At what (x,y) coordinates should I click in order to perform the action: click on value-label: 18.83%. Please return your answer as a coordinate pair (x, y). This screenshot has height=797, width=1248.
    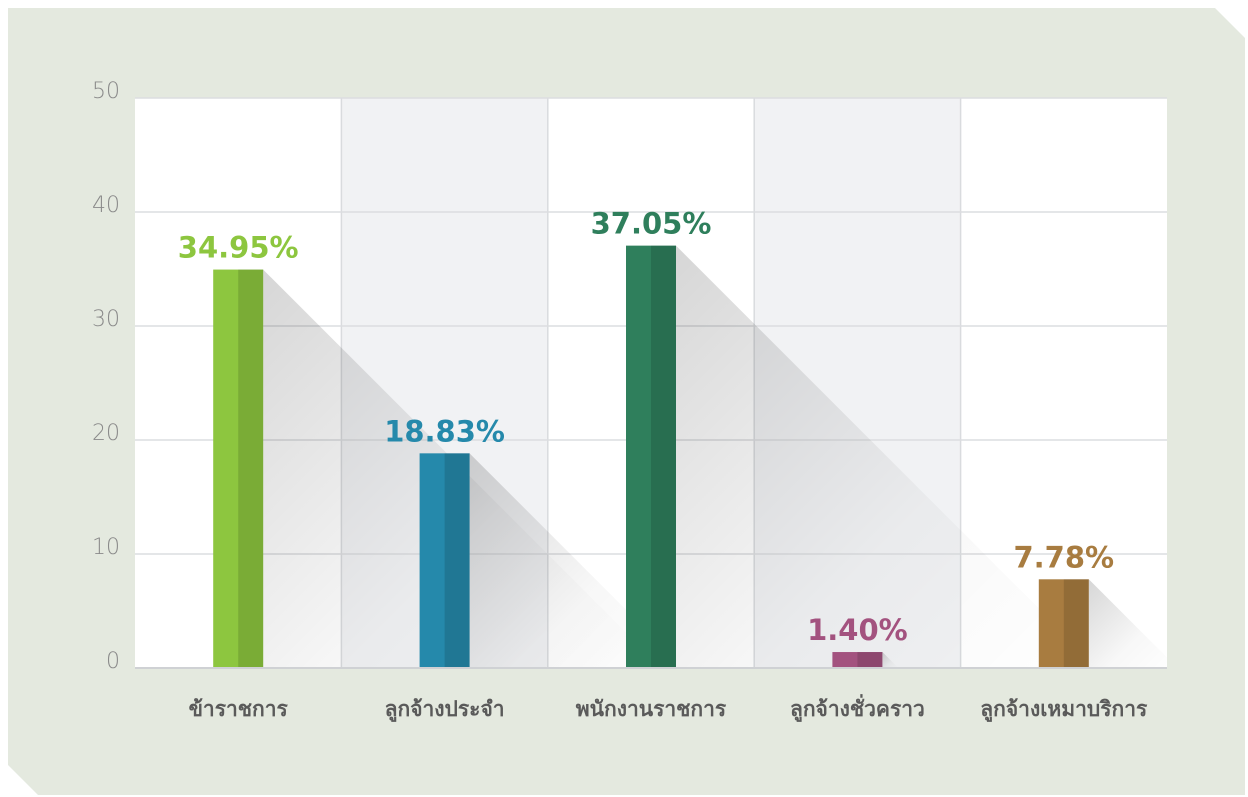
    Looking at the image, I should click on (444, 431).